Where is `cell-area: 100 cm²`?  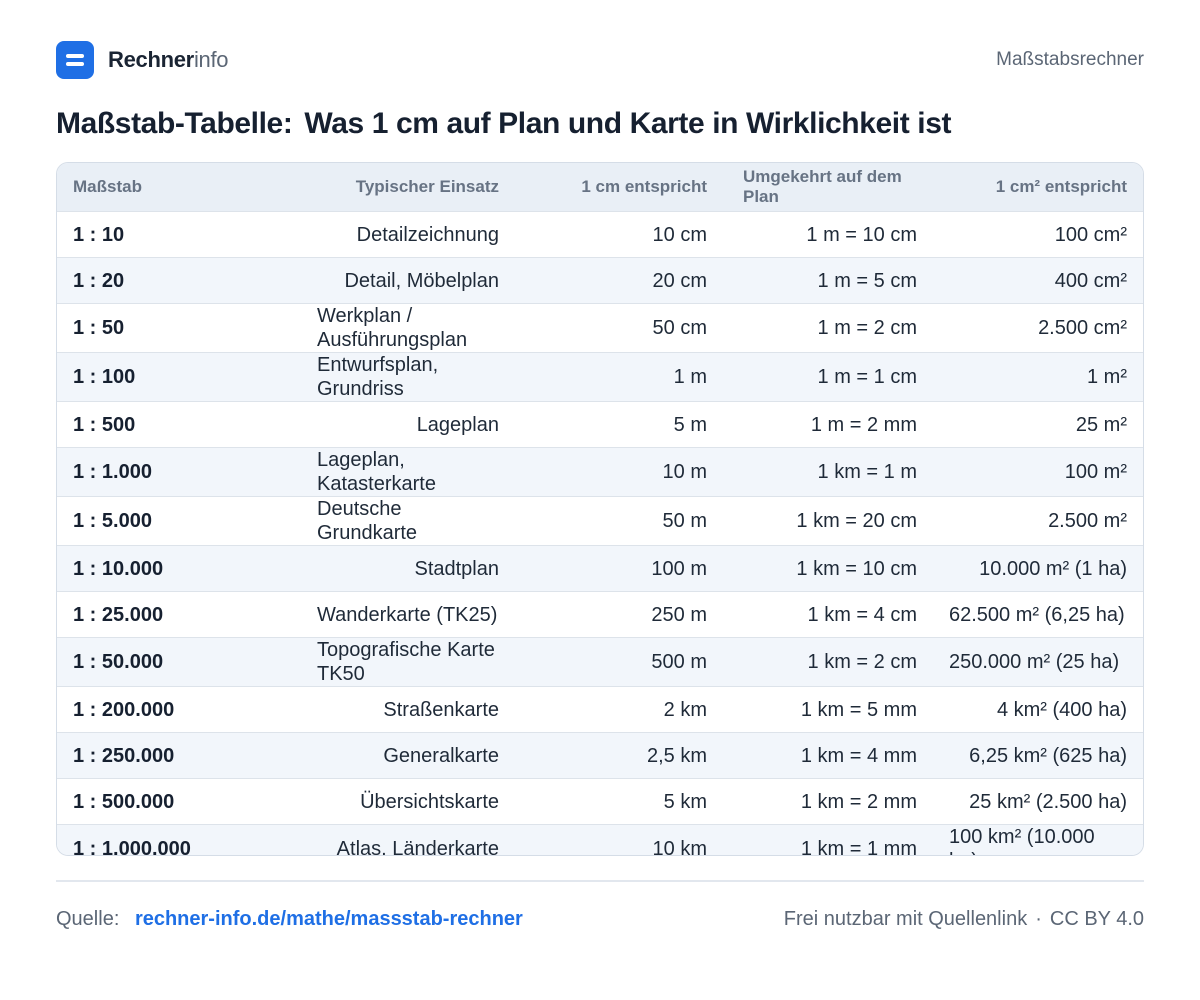
cell-area: 100 cm² is located at coordinates (1038, 234).